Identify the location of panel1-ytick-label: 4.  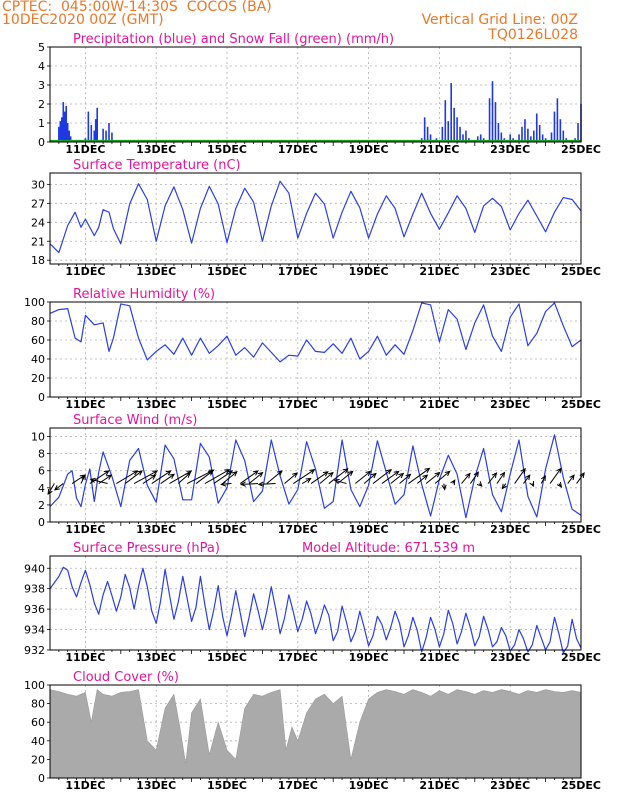
(41, 66).